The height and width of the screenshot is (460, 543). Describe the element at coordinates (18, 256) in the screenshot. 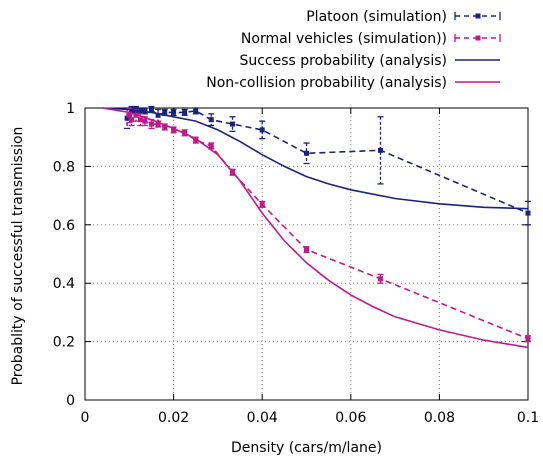

I see `y-axis-label: Probablity of successful transmission` at that location.